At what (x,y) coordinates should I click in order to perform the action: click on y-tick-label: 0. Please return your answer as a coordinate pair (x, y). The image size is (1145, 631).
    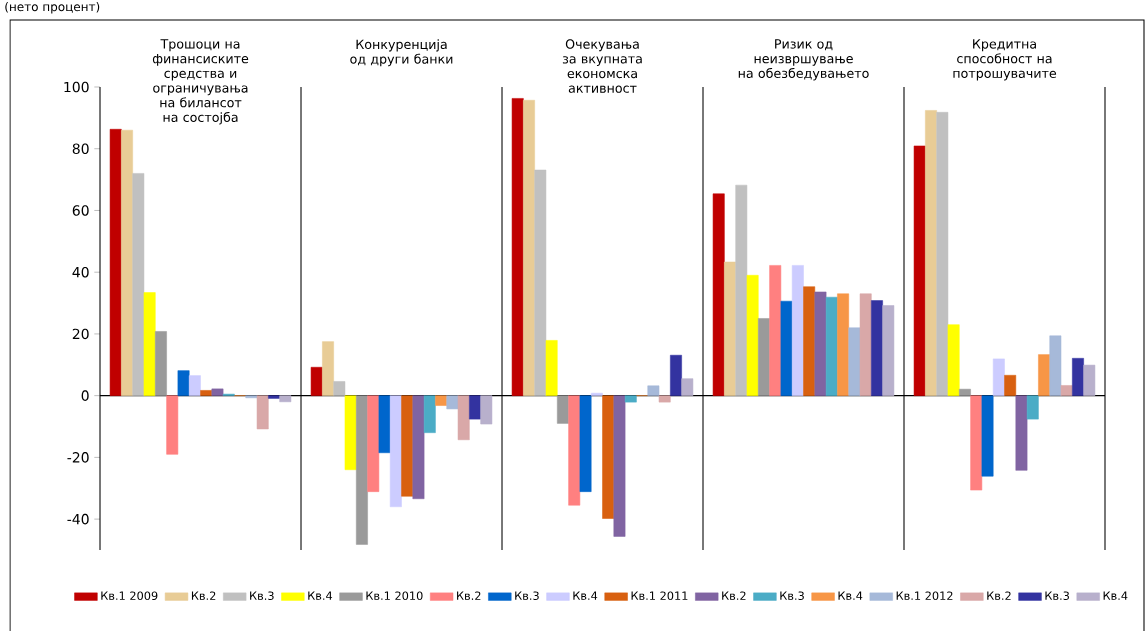
    Looking at the image, I should click on (85, 395).